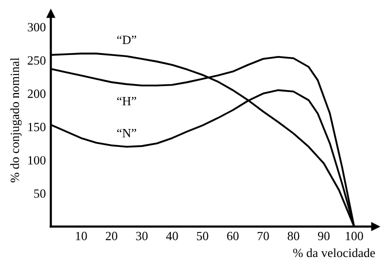 This screenshot has width=391, height=273. What do you see at coordinates (126, 133) in the screenshot?
I see `series-label: “N”` at bounding box center [126, 133].